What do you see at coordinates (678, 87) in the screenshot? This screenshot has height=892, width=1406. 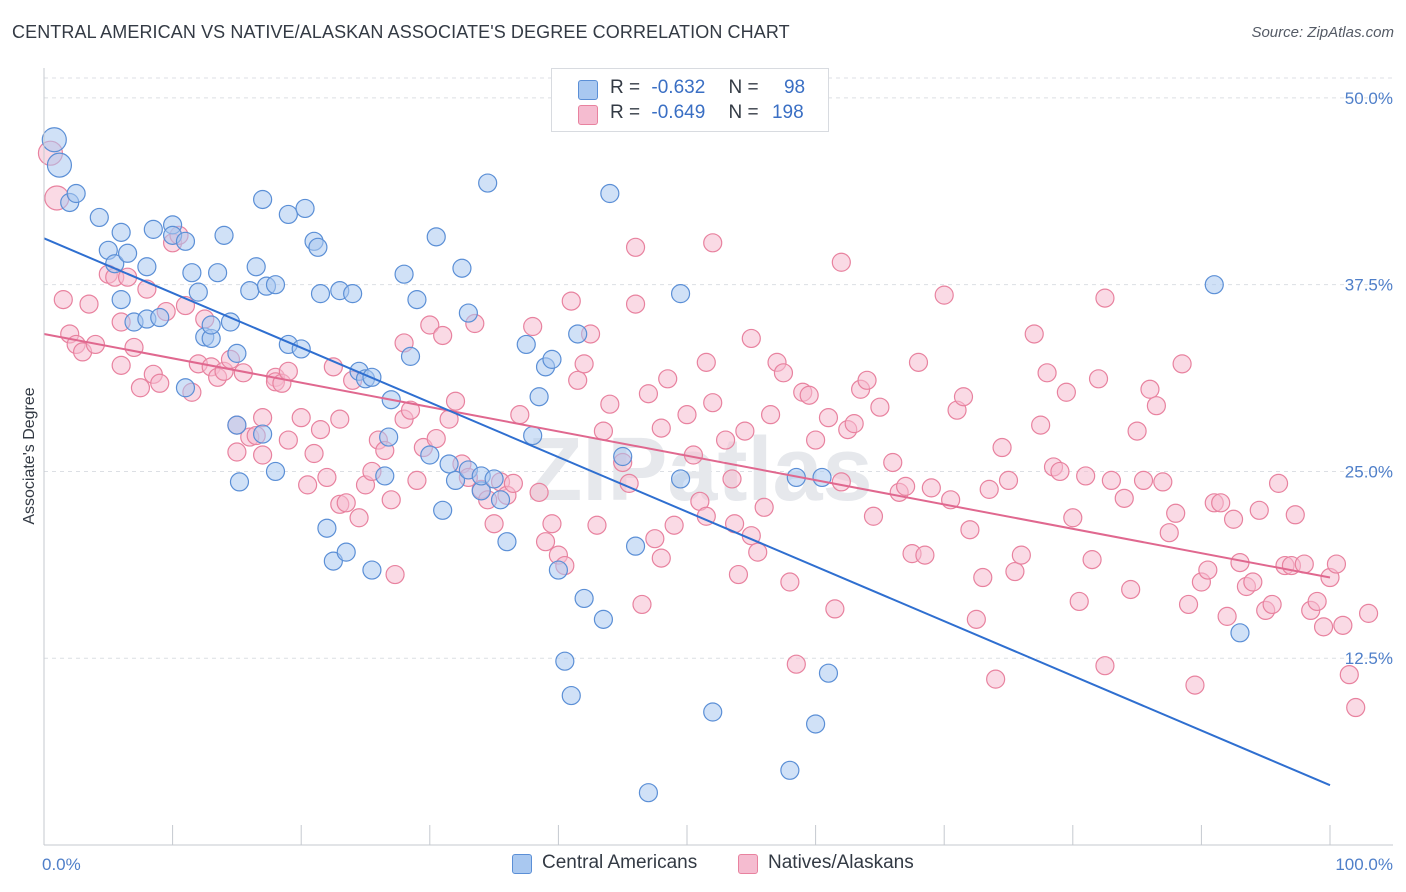 I see `legend-r-value-blue: -0.632` at bounding box center [678, 87].